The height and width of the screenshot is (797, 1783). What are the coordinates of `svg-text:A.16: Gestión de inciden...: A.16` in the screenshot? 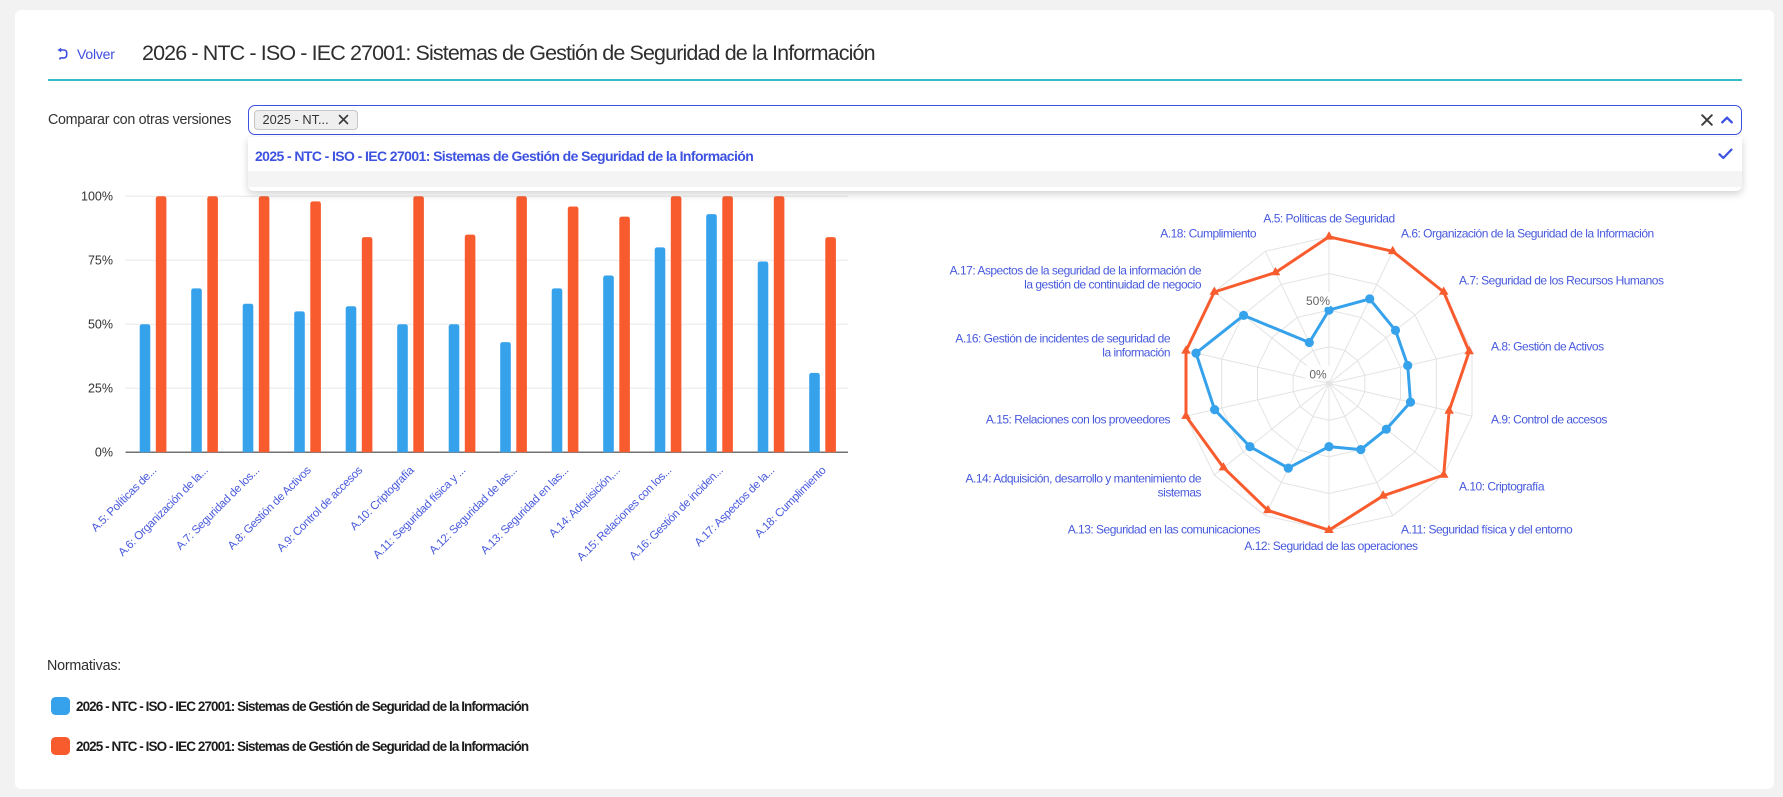 It's located at (676, 514).